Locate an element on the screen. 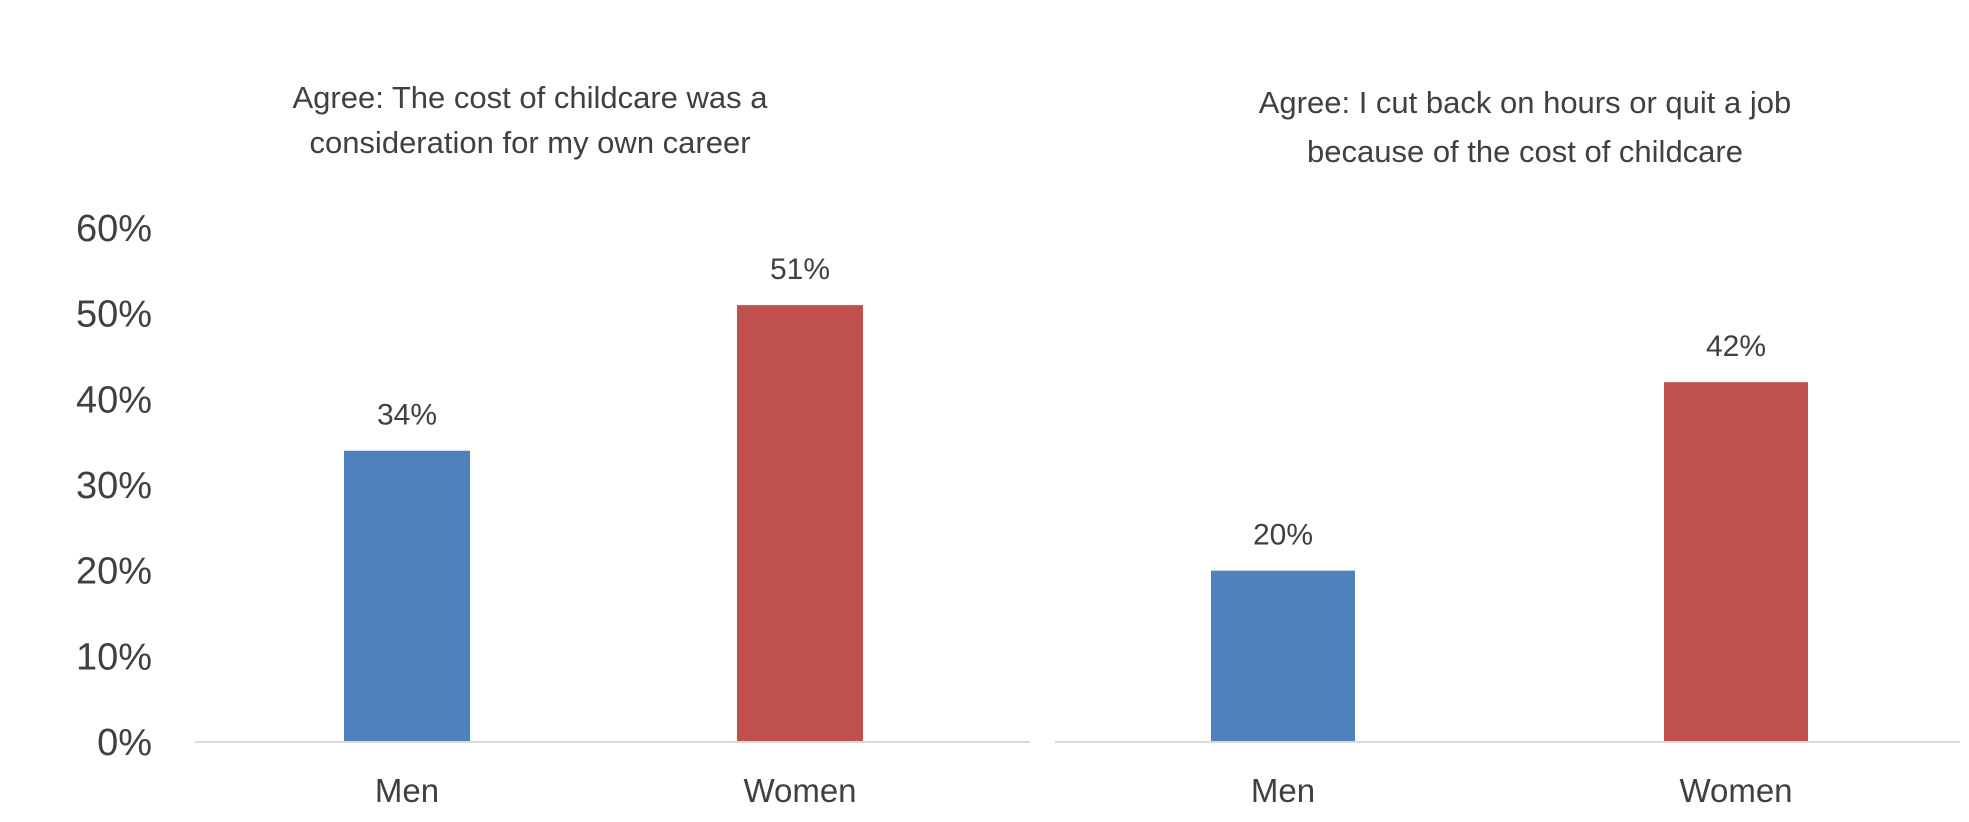  chart-title-line-2: consideration for my own career is located at coordinates (529, 142).